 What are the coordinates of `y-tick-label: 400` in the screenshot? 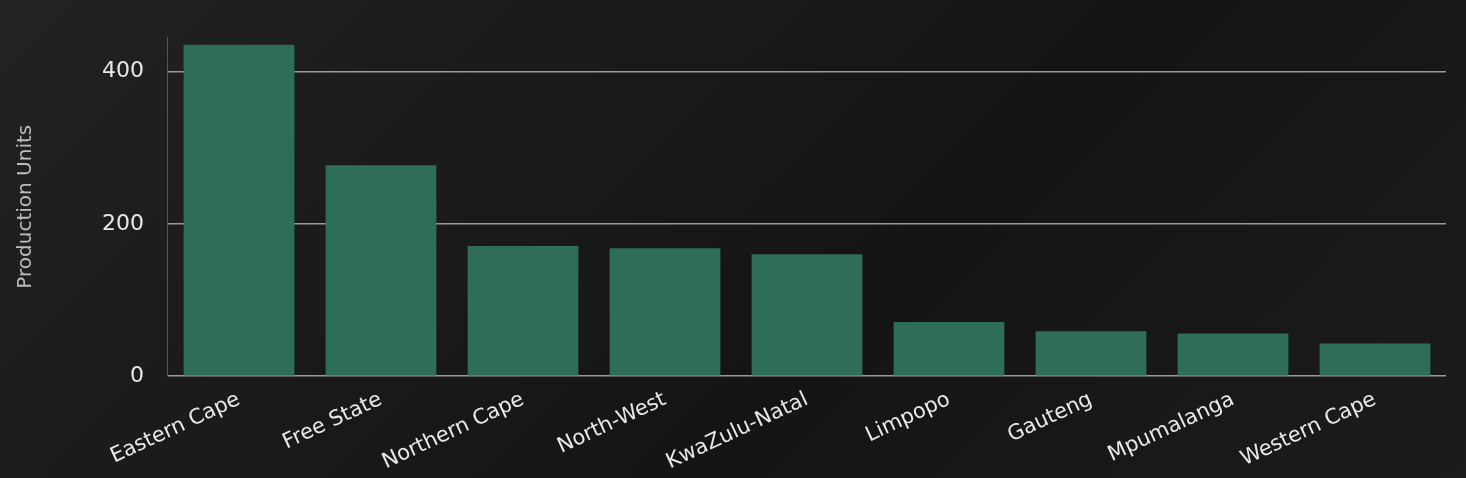 It's located at (122, 70).